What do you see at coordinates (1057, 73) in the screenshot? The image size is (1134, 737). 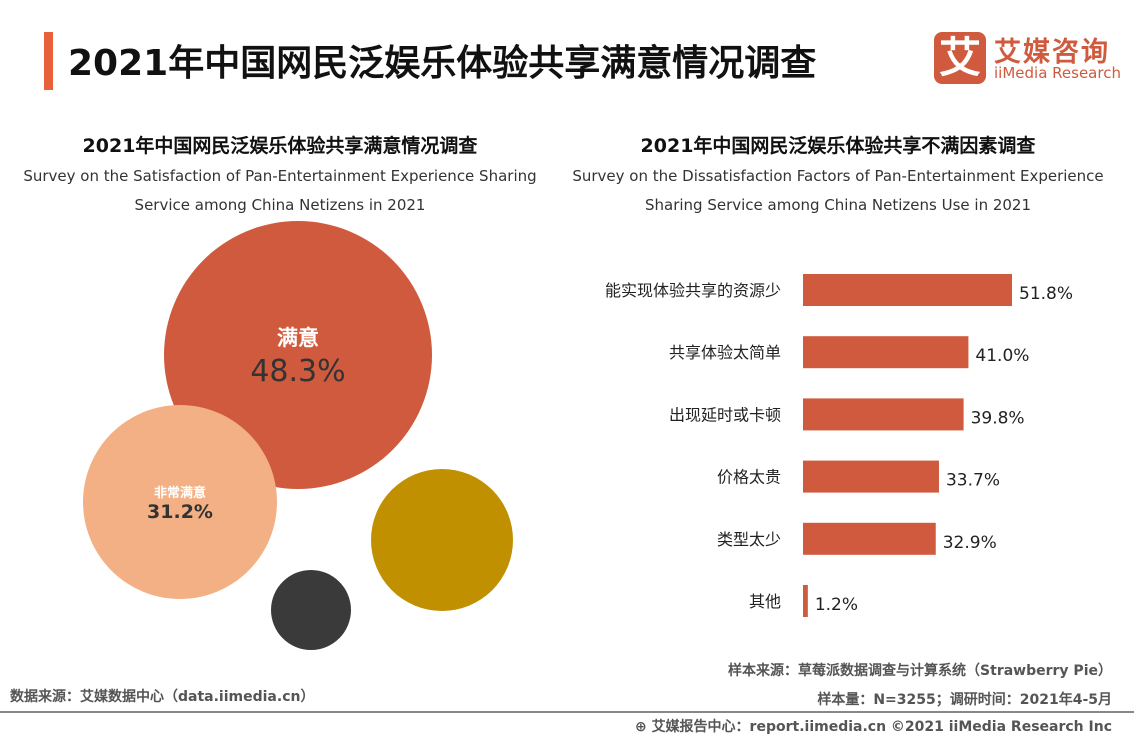 I see `logo-text-en: iiMedia Research` at bounding box center [1057, 73].